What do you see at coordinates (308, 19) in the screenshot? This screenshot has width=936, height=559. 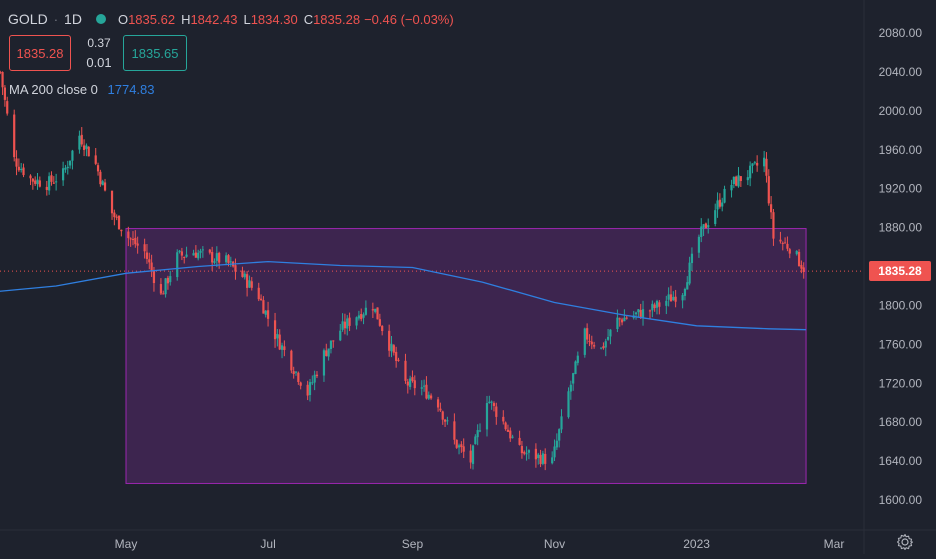 I see `ohlc-close-key: C` at bounding box center [308, 19].